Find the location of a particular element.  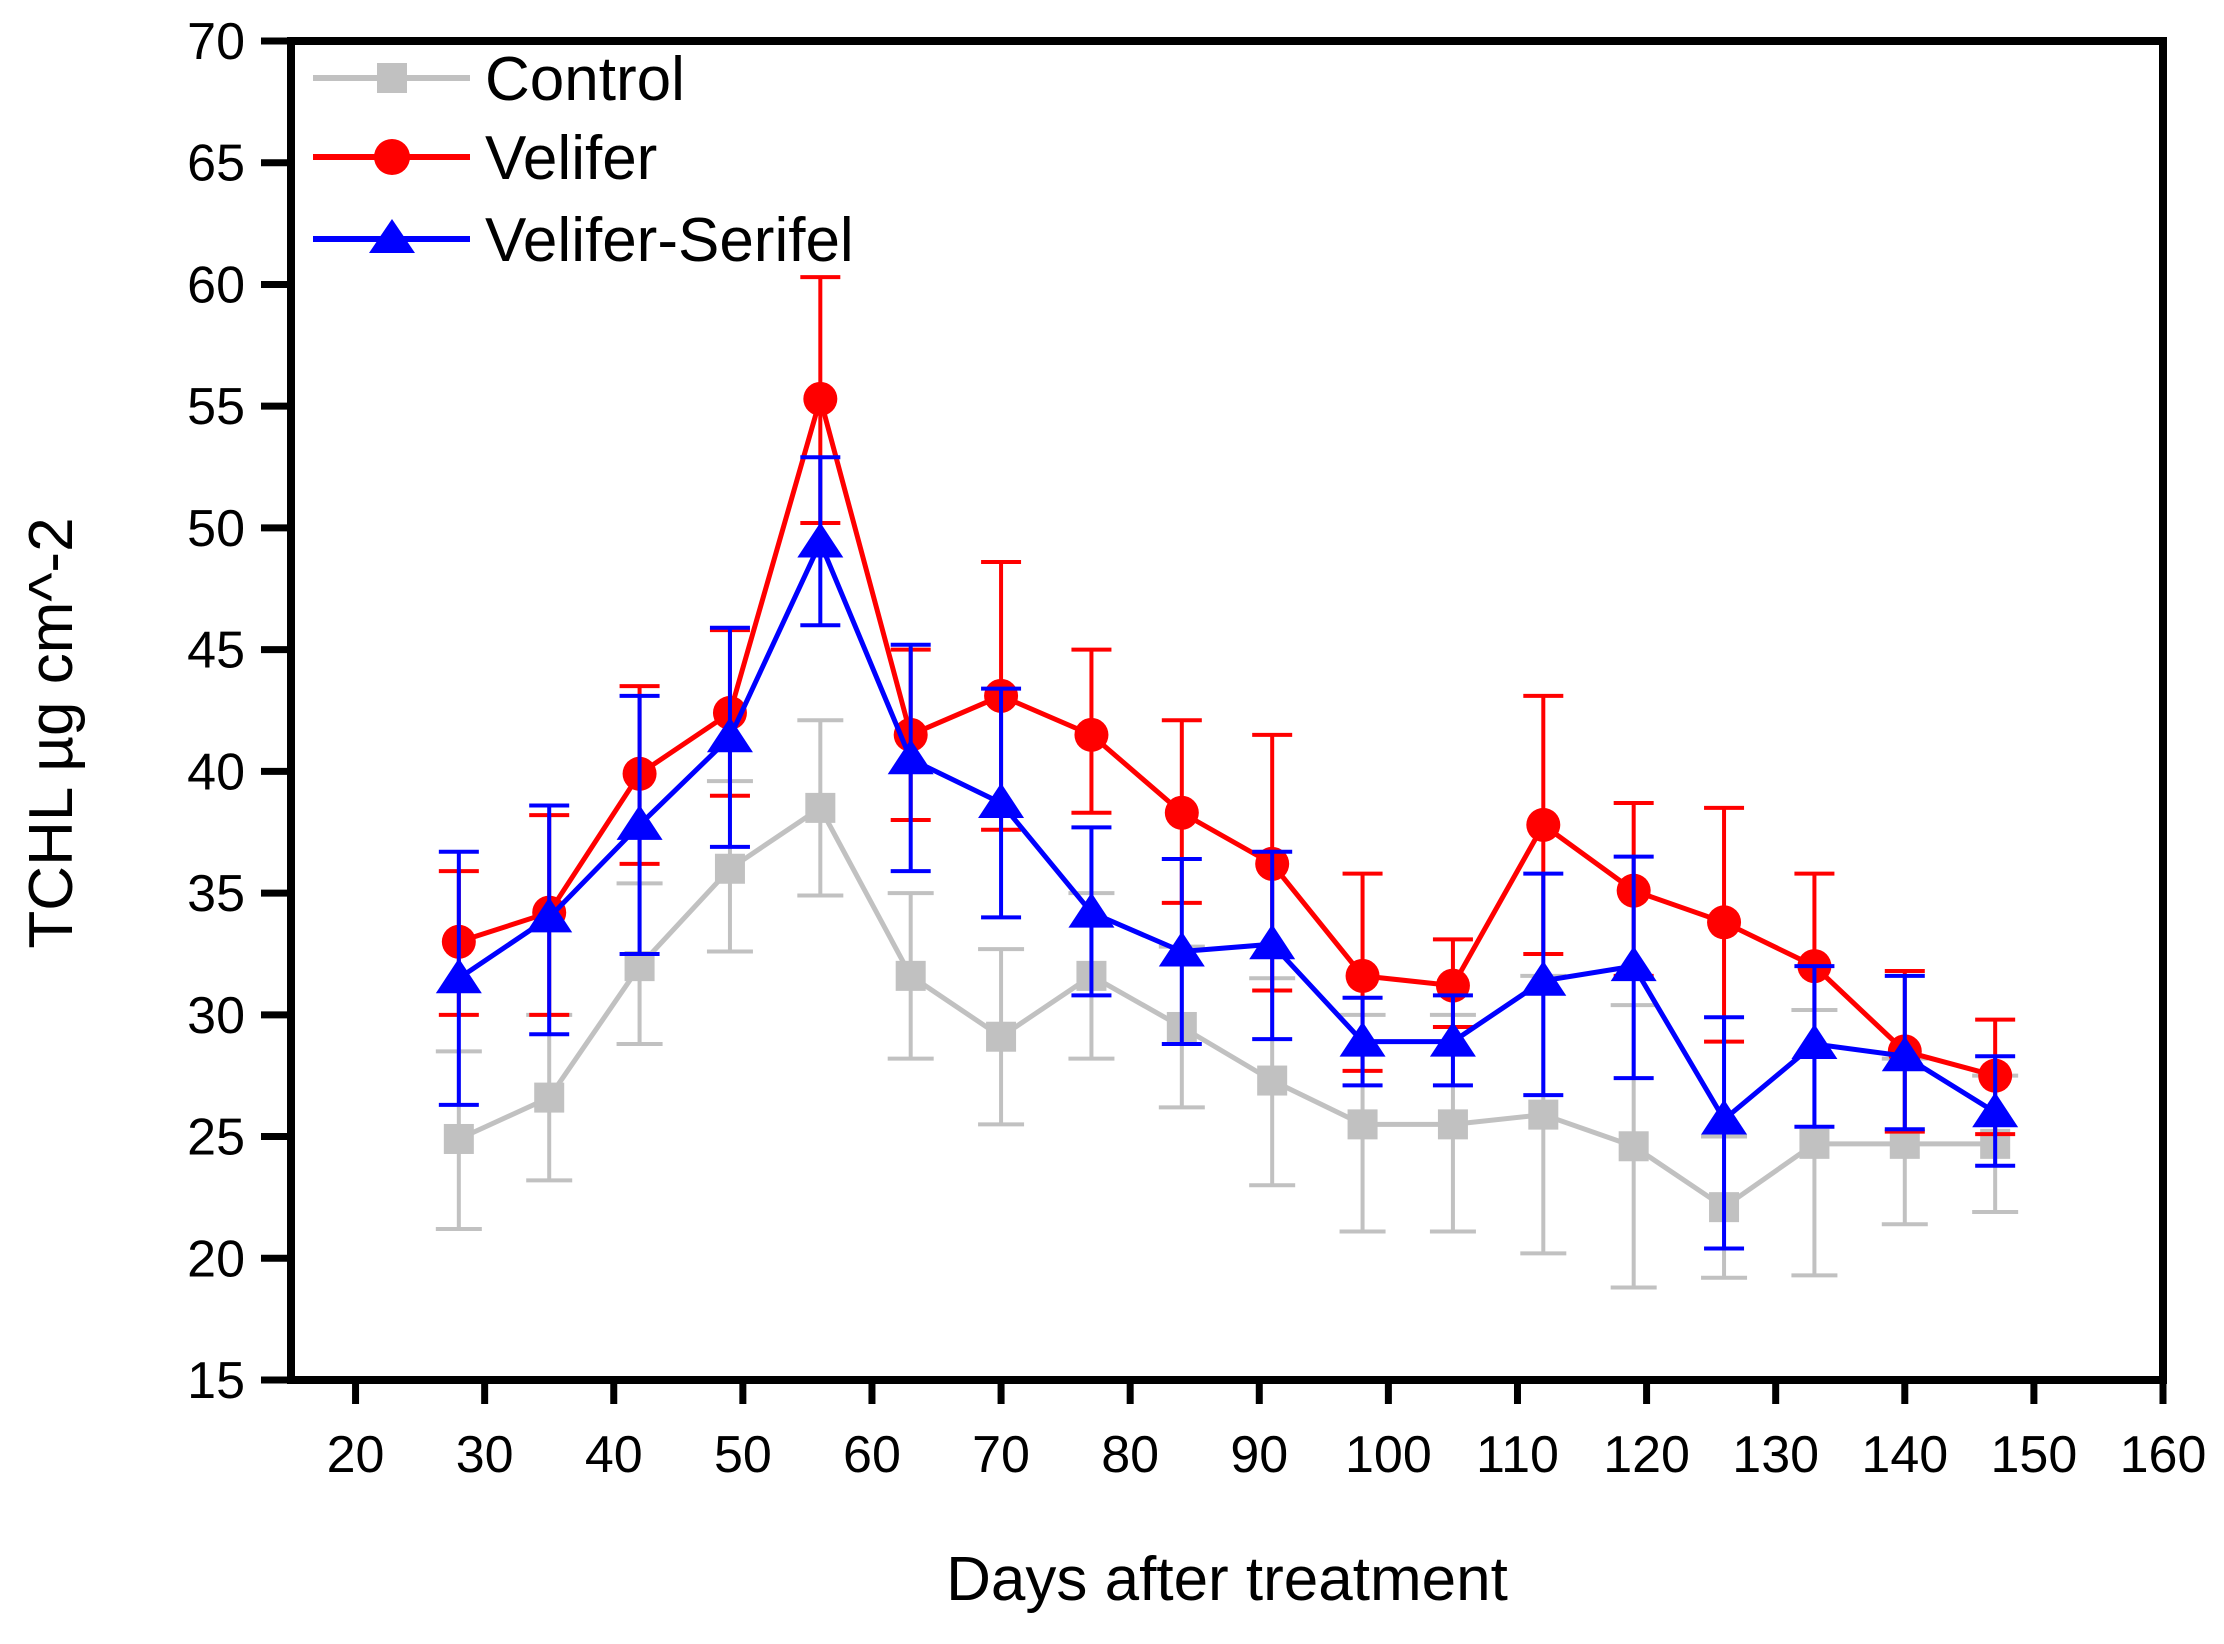

y-tick-label-35: 35 is located at coordinates (216, 894).